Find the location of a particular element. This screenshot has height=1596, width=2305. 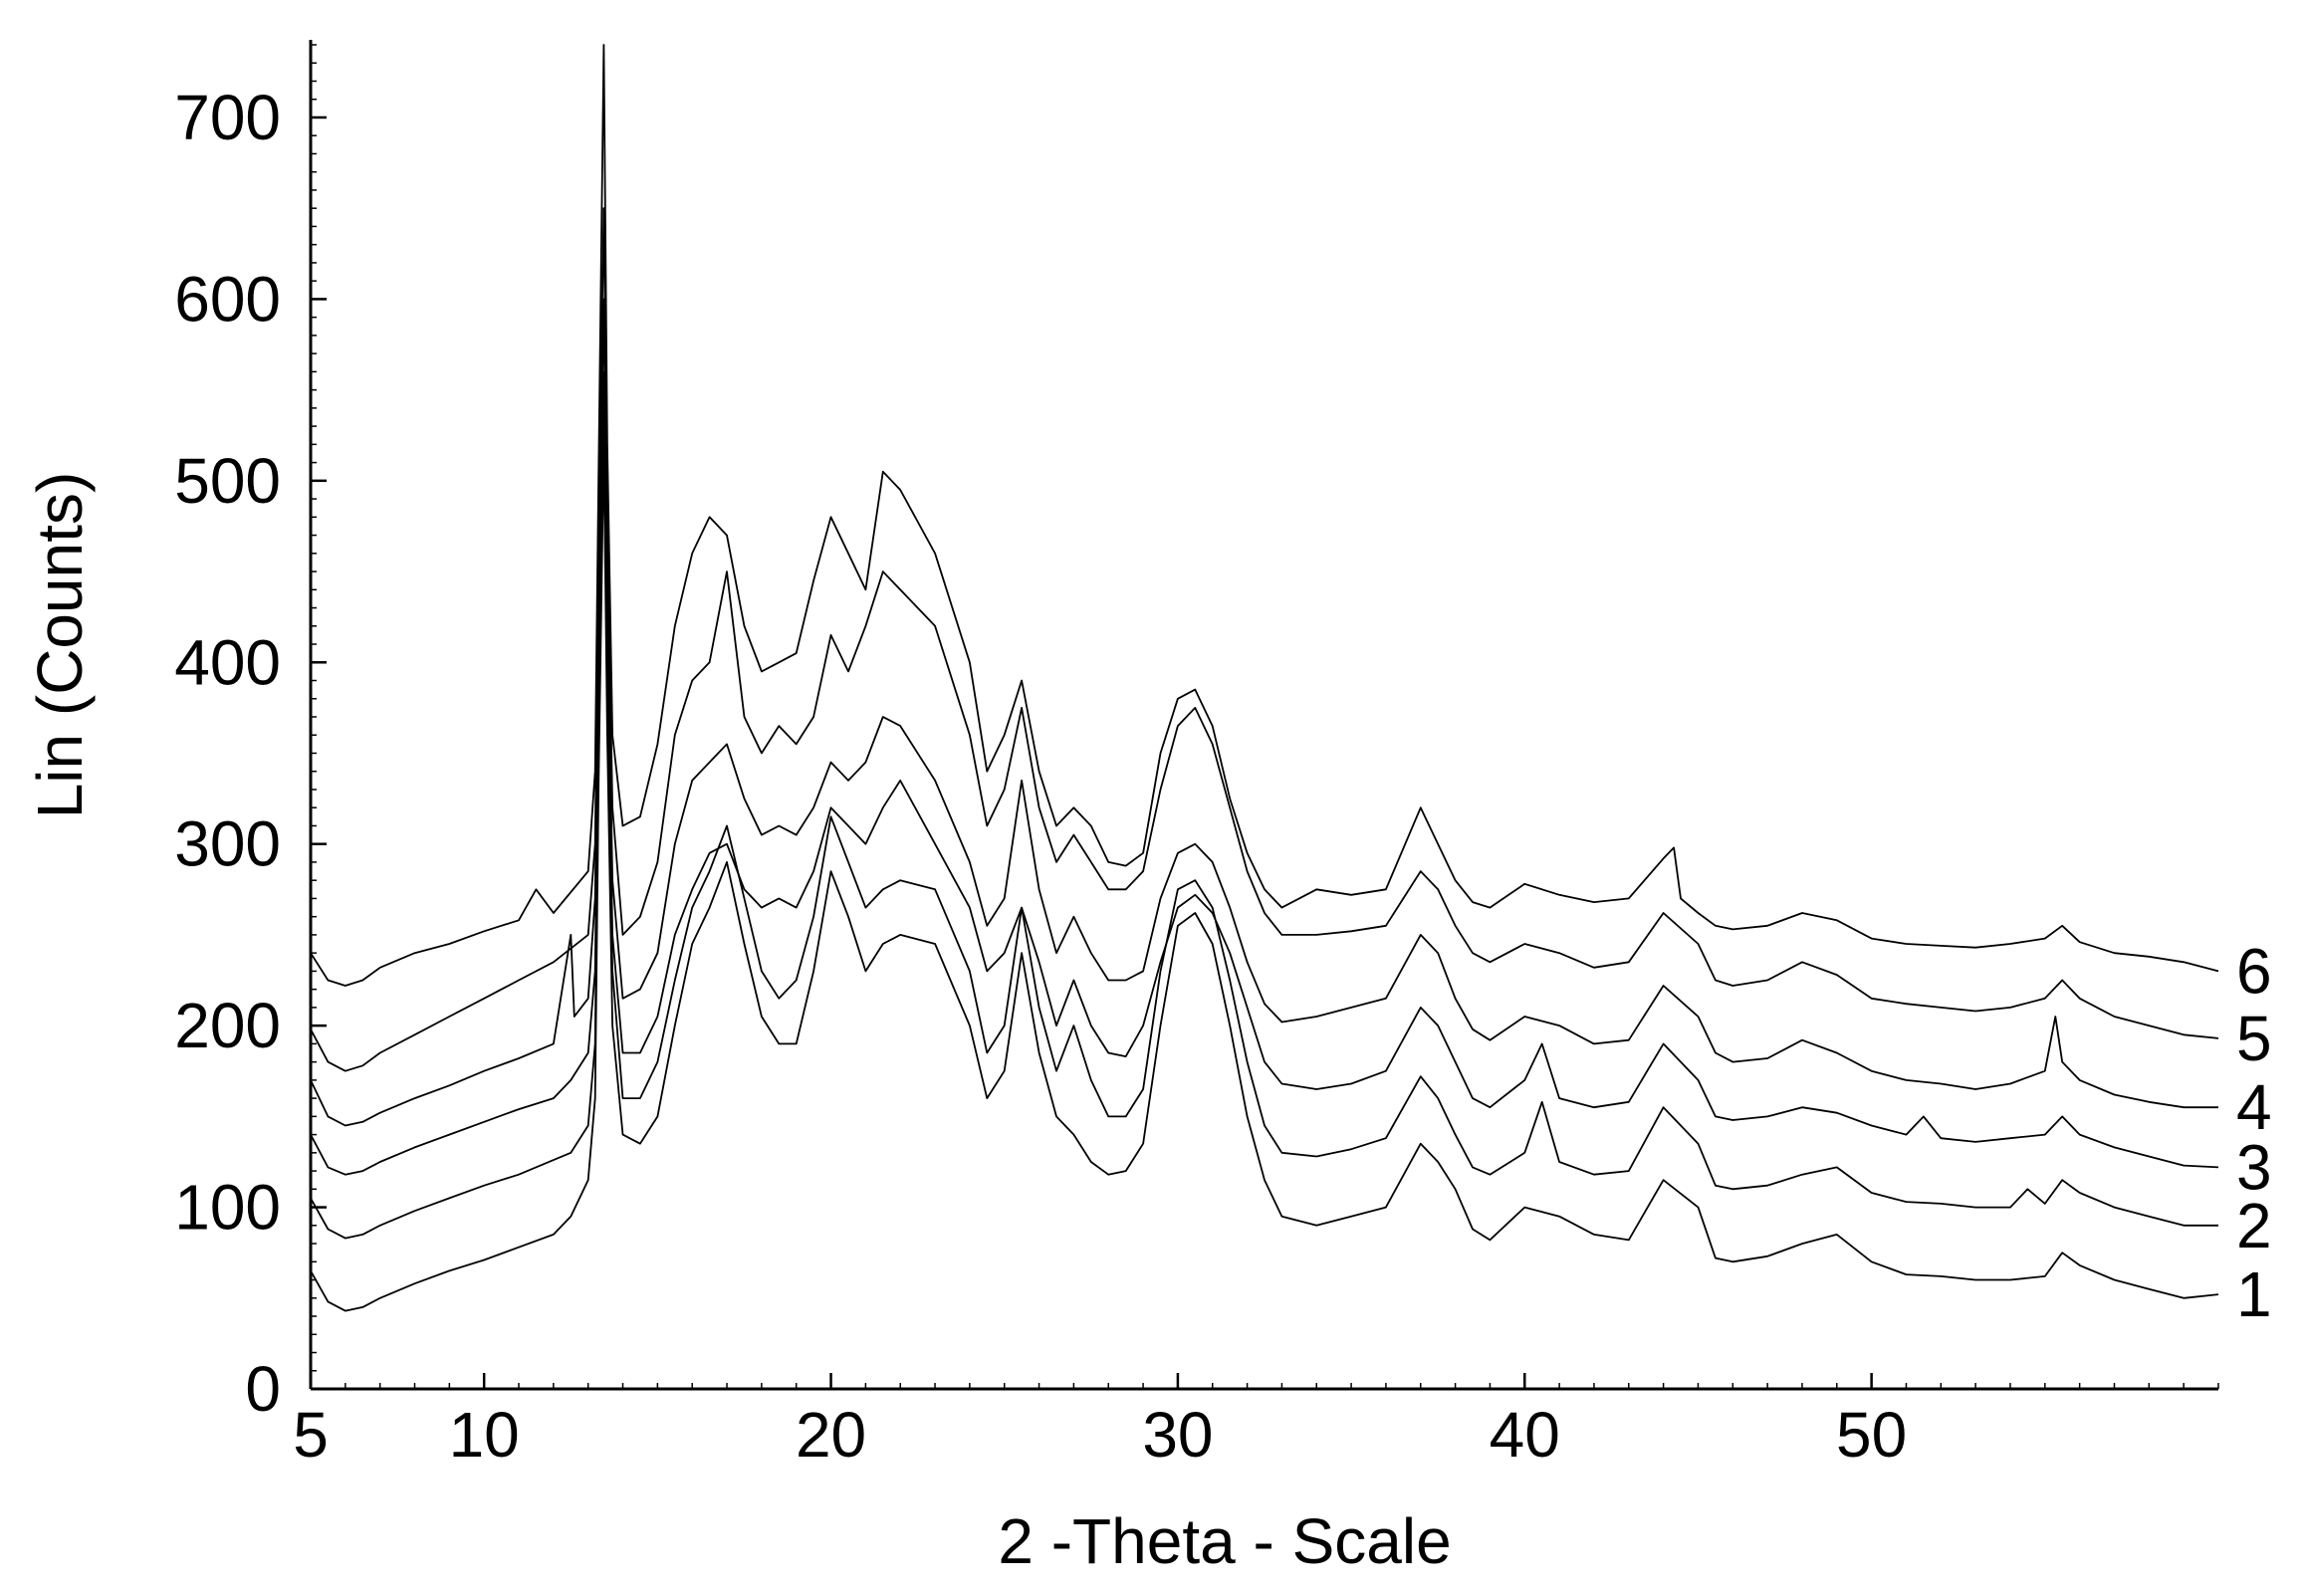

x-tick-label: 40 is located at coordinates (1525, 1435).